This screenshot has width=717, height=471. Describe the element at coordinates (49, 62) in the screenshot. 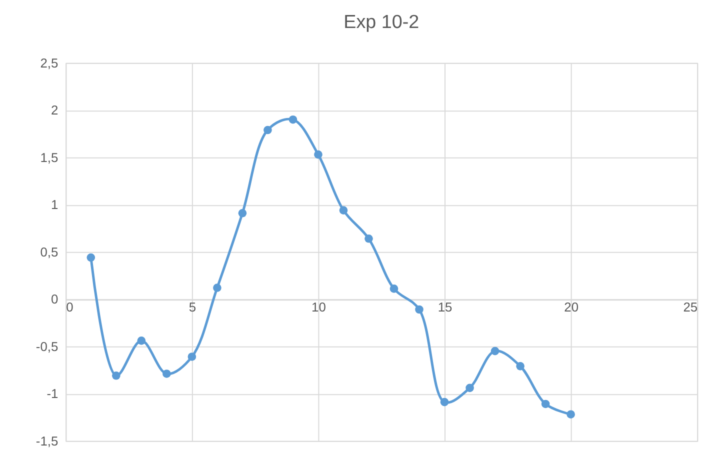

I see `y-tick-label: 2,5` at that location.